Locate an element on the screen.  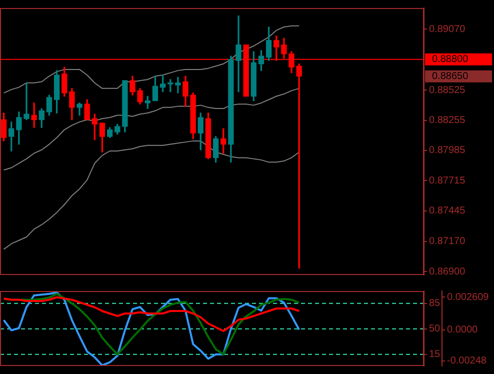
y-tick-label: 0.002609 is located at coordinates (468, 297).